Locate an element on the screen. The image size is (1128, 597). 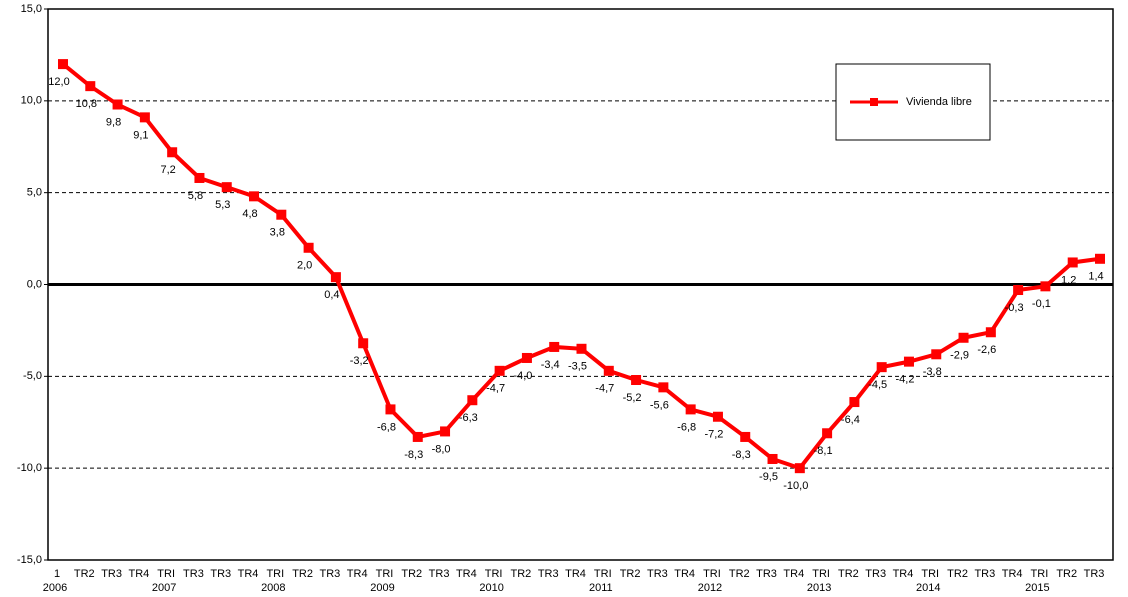
data-label: -4,0 is located at coordinates (522, 376).